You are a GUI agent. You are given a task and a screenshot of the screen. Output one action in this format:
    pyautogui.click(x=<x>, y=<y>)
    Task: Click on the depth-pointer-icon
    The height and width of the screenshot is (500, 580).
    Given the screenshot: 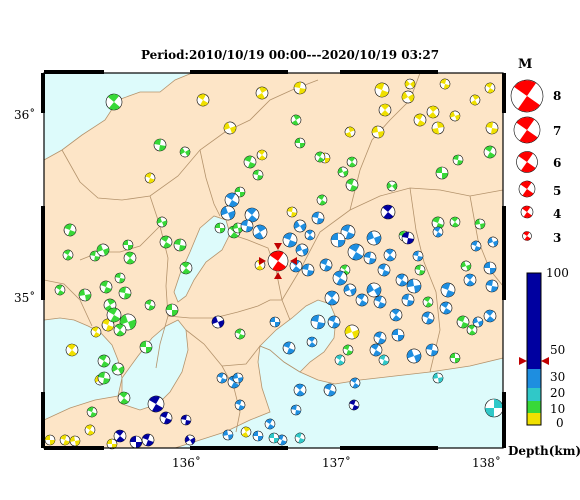 What is the action you would take?
    pyautogui.click(x=534, y=361)
    